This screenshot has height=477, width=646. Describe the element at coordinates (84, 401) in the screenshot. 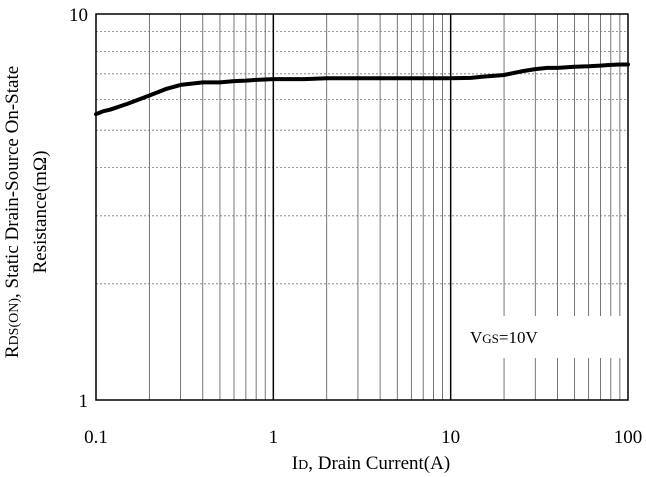

I see `y-tick-label: 1` at that location.